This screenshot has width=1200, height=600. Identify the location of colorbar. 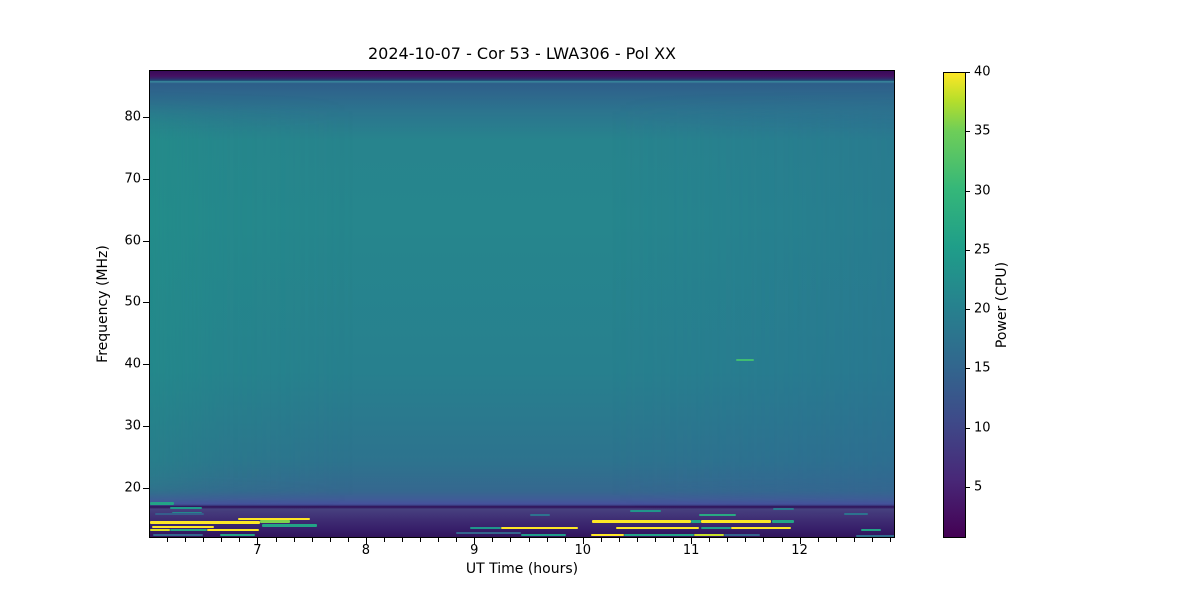
(954, 305).